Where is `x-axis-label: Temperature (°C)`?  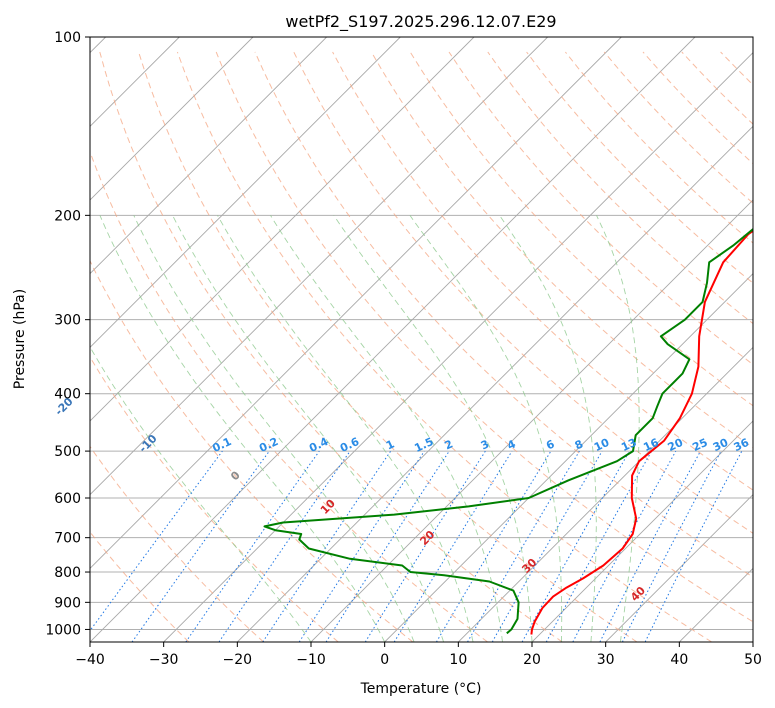 x-axis-label: Temperature (°C) is located at coordinates (421, 689).